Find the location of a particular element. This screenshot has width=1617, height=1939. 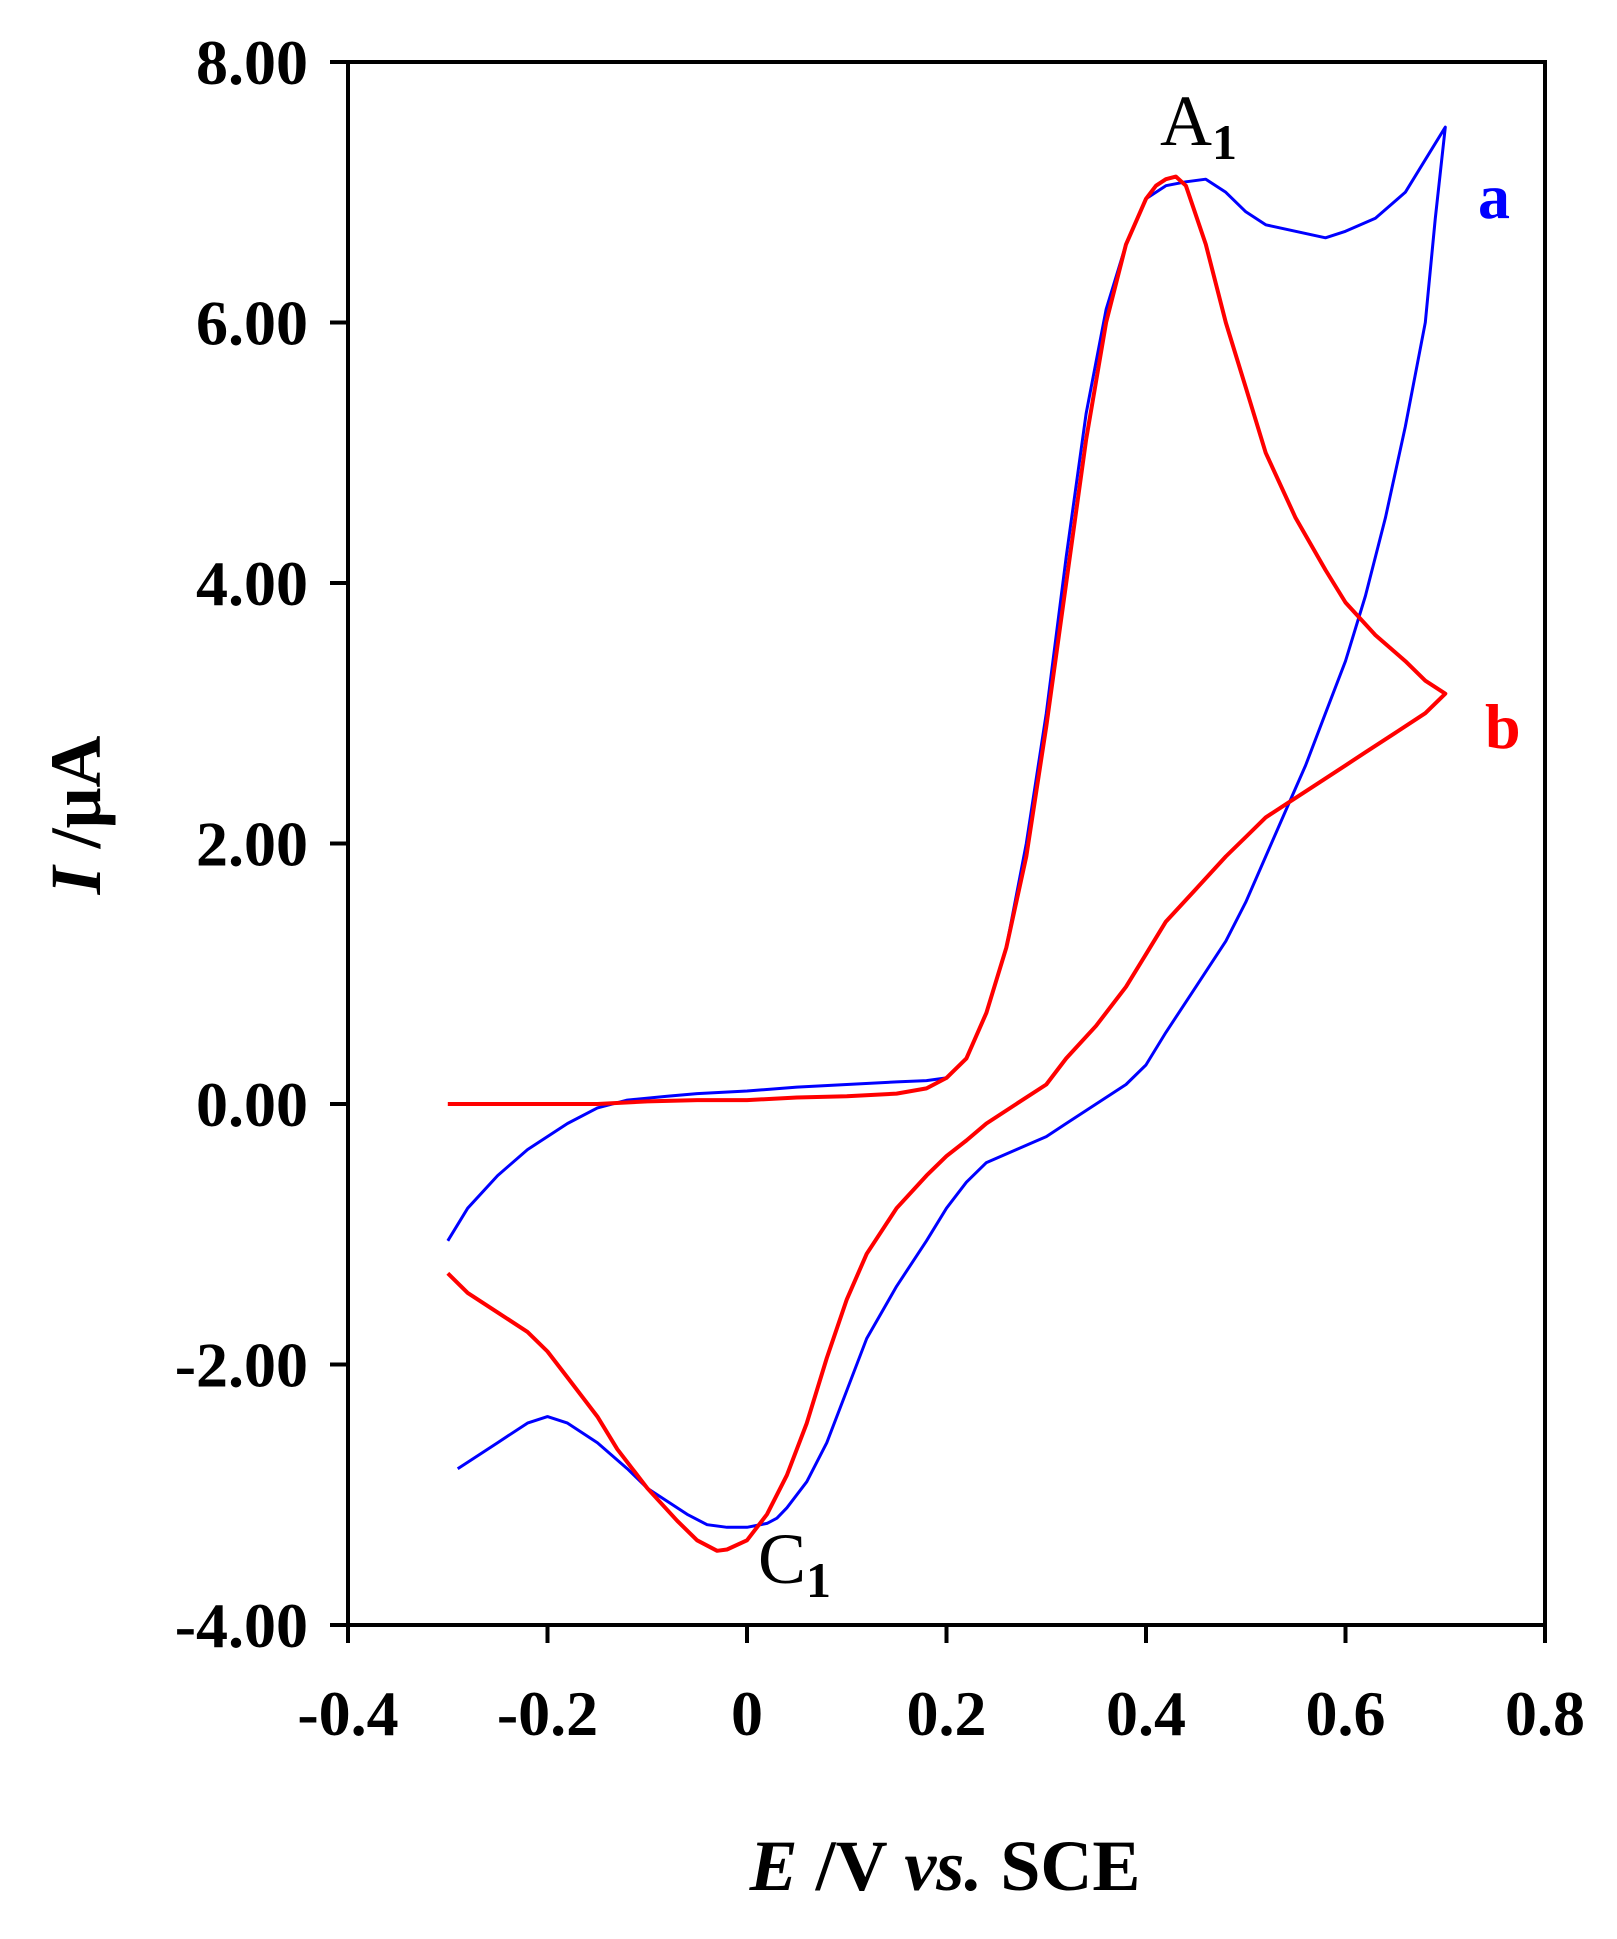

x-tick-label: 0.4 is located at coordinates (1146, 1713).